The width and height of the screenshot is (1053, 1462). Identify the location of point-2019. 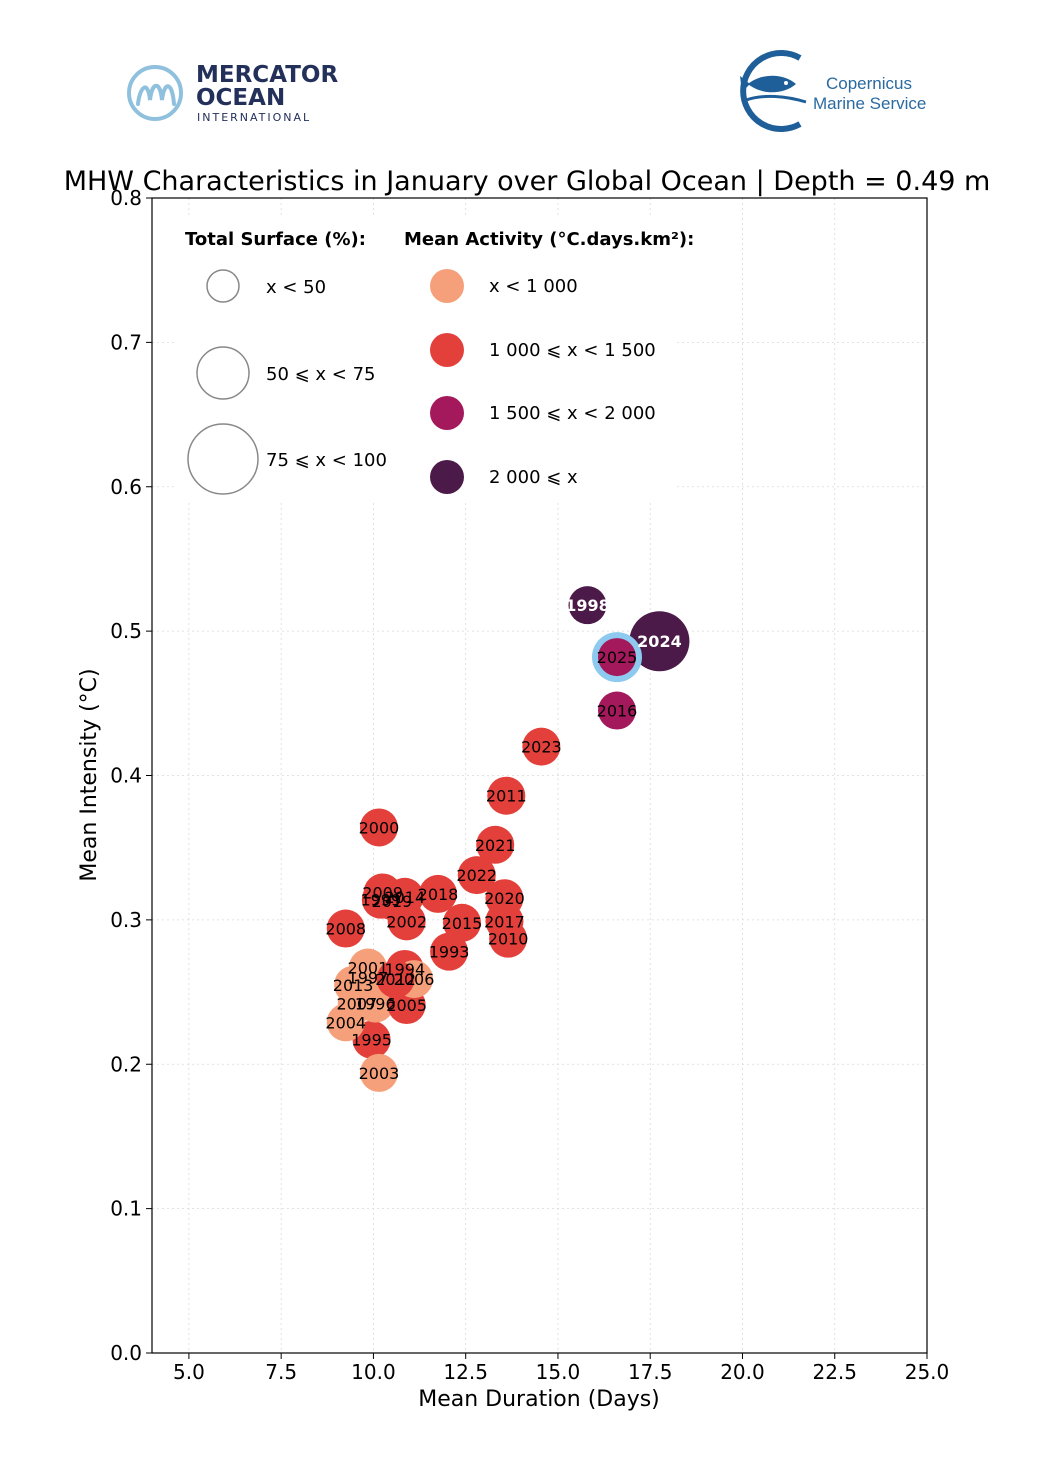
(391, 901).